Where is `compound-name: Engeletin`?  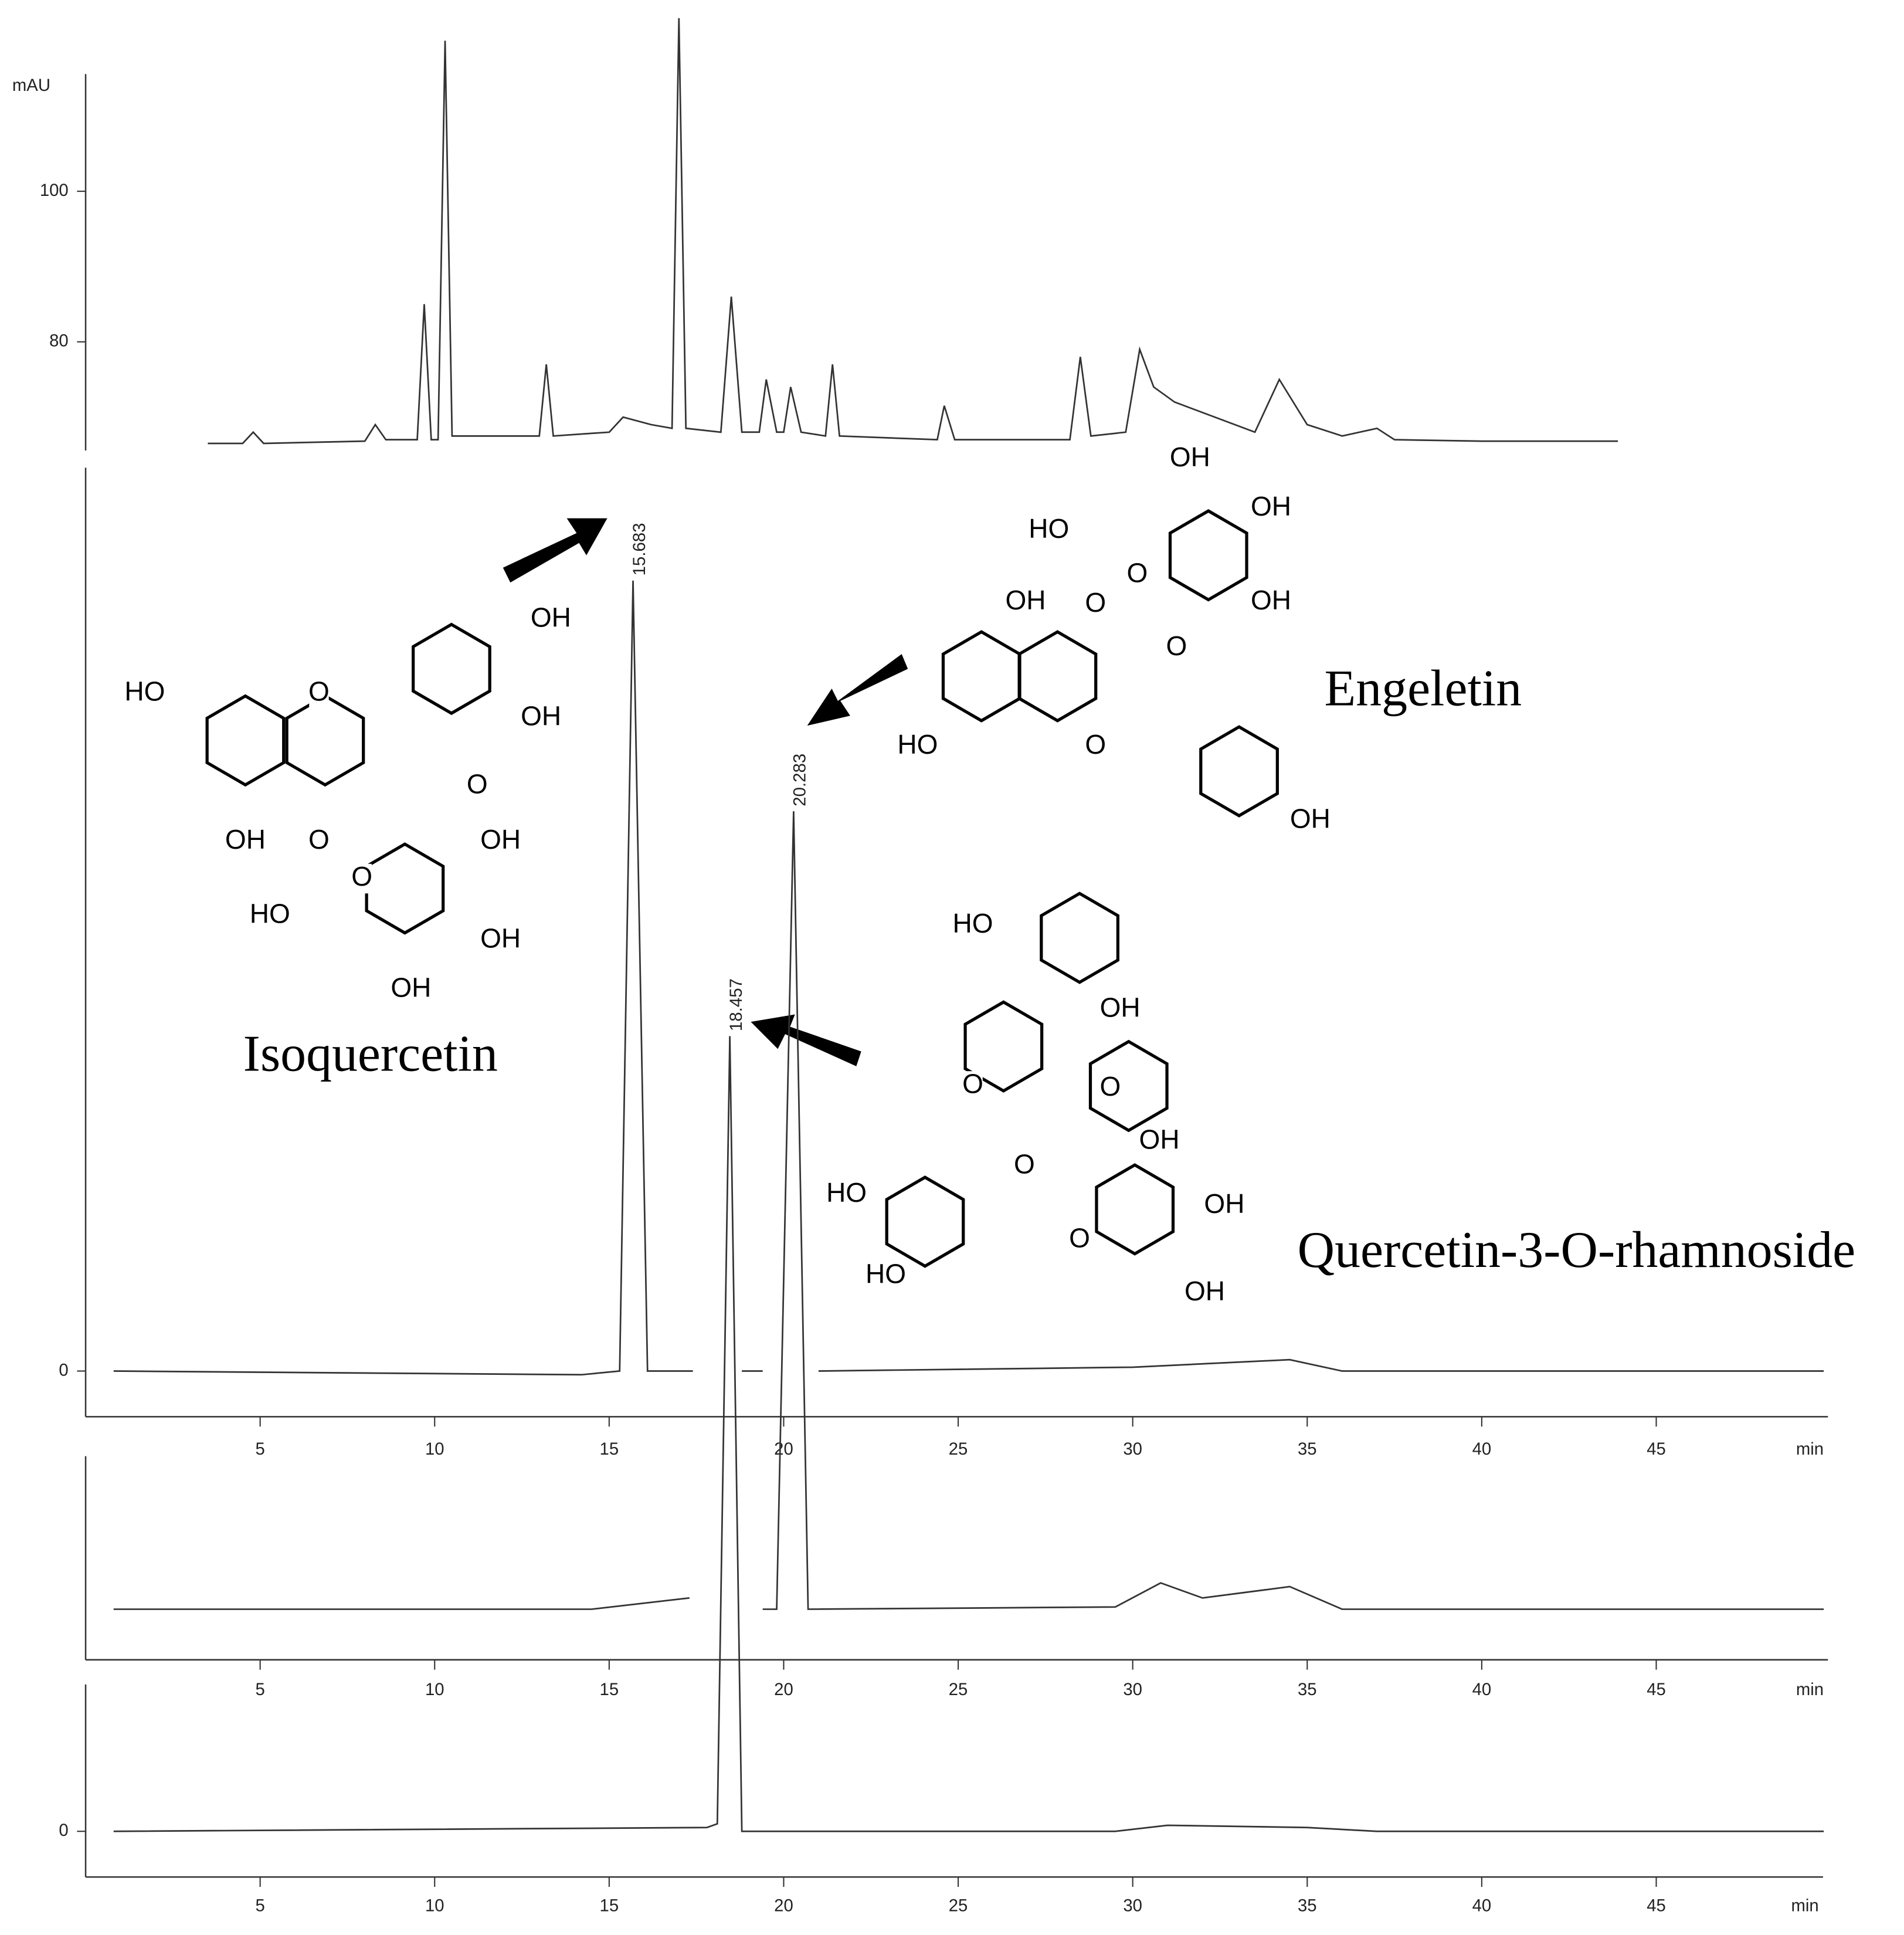
compound-name: Engeletin is located at coordinates (1423, 688).